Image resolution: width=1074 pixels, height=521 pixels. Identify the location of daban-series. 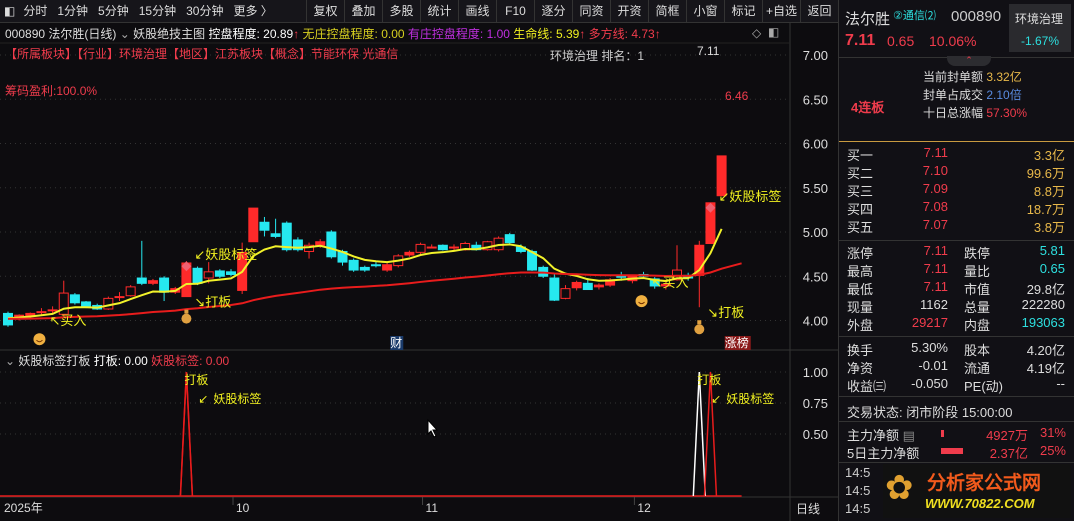
(699, 434).